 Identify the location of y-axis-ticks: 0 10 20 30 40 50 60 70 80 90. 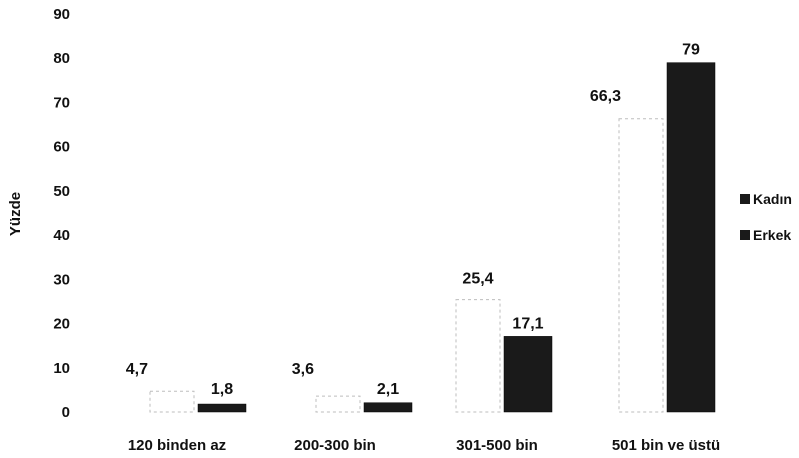
(61, 213).